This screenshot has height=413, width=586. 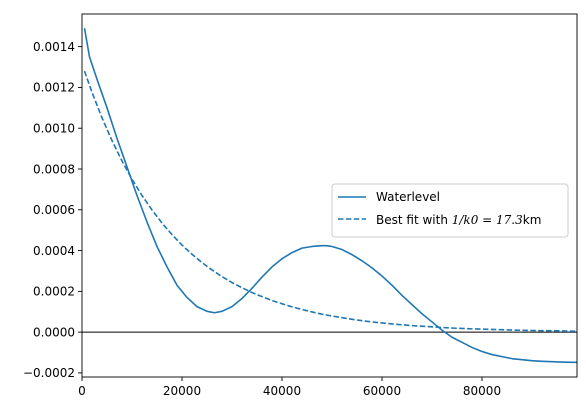 I want to click on legend-label-best-fit-prefix: Best fit with, so click(x=414, y=220).